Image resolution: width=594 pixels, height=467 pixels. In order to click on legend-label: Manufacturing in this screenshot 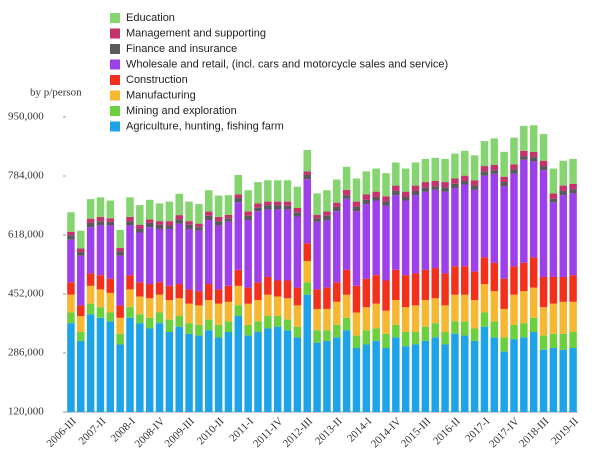, I will do `click(161, 95)`.